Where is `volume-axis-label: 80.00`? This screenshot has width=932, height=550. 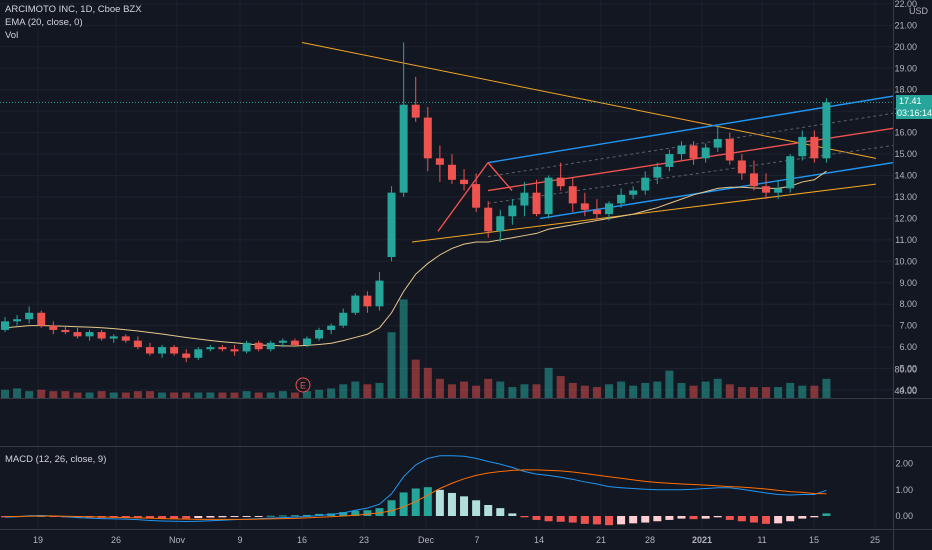
volume-axis-label: 80.00 is located at coordinates (905, 370).